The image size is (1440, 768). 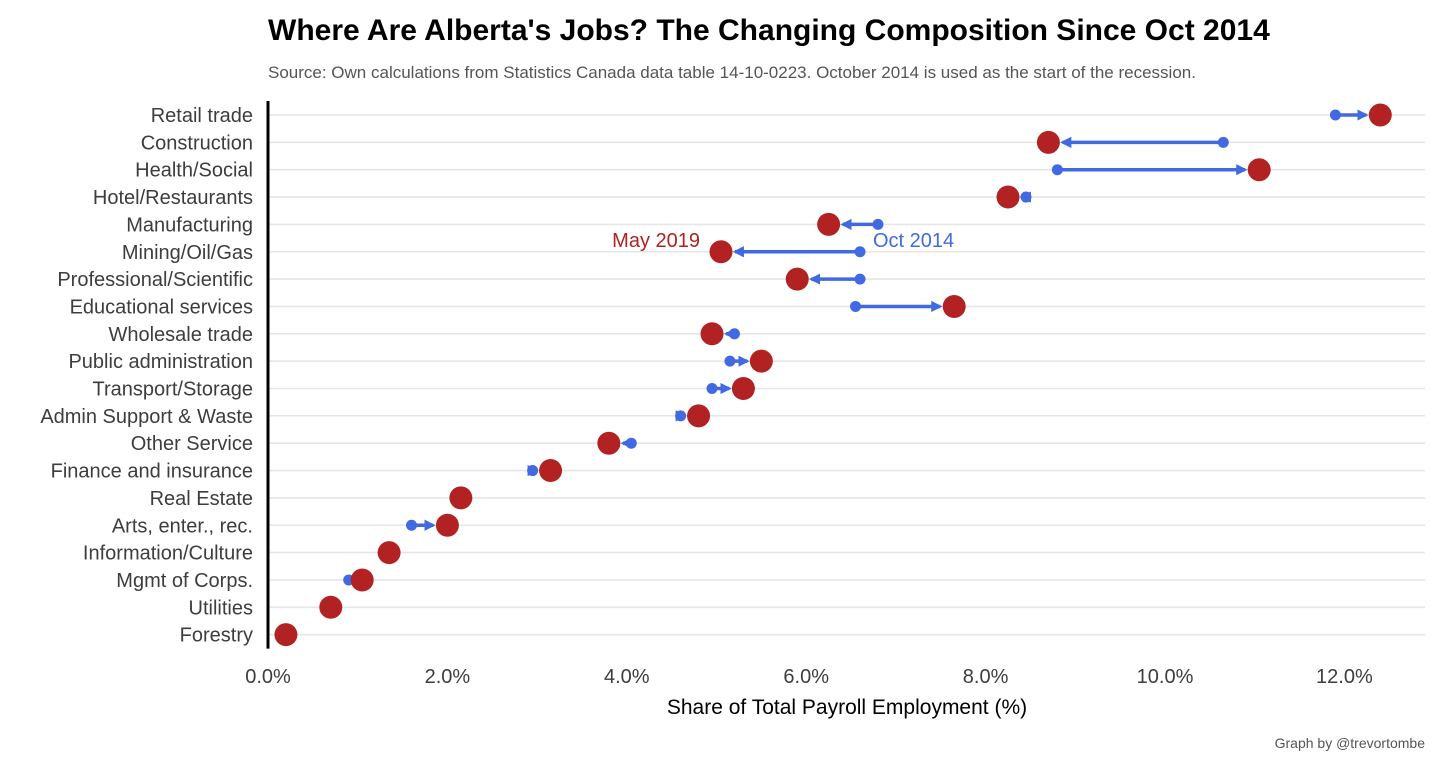 I want to click on annotation-may-2019: May 2019, so click(x=656, y=241).